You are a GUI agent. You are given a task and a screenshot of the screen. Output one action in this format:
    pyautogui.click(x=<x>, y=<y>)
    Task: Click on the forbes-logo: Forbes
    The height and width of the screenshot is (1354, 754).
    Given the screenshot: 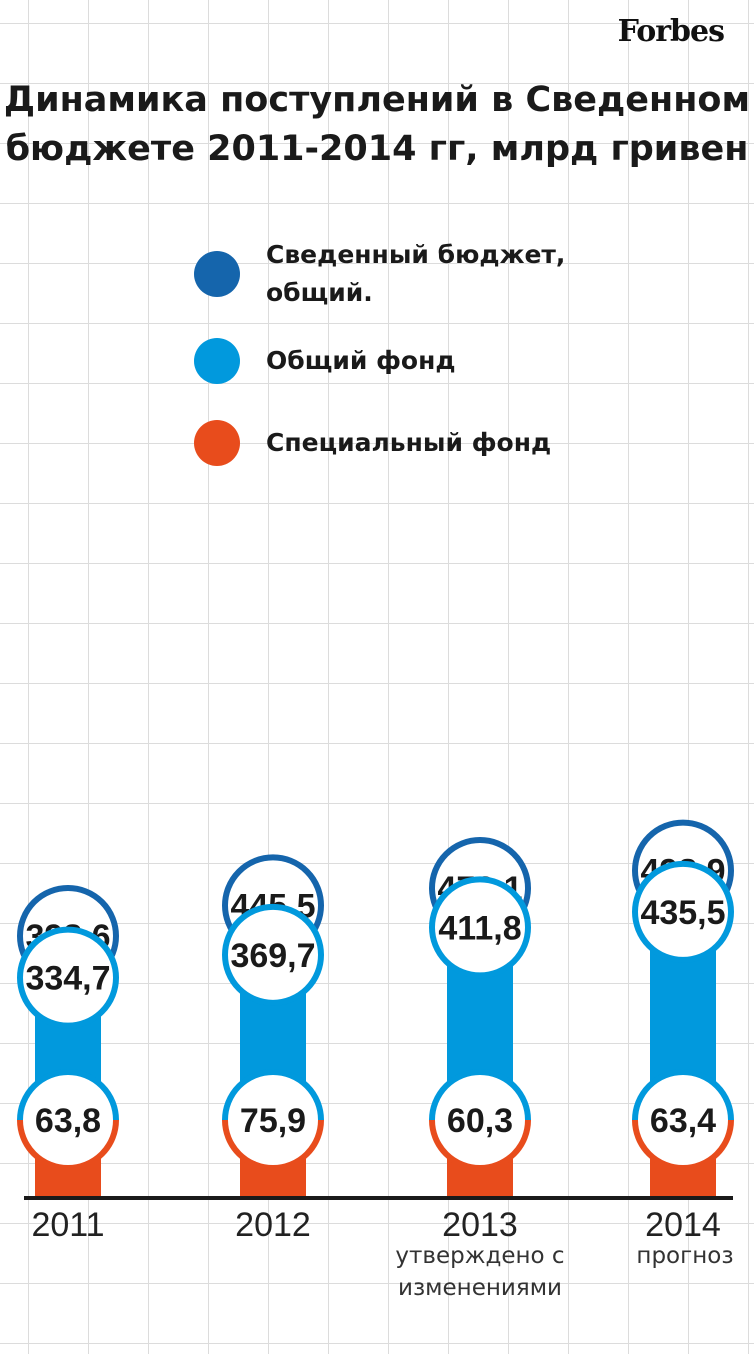 What is the action you would take?
    pyautogui.click(x=671, y=31)
    